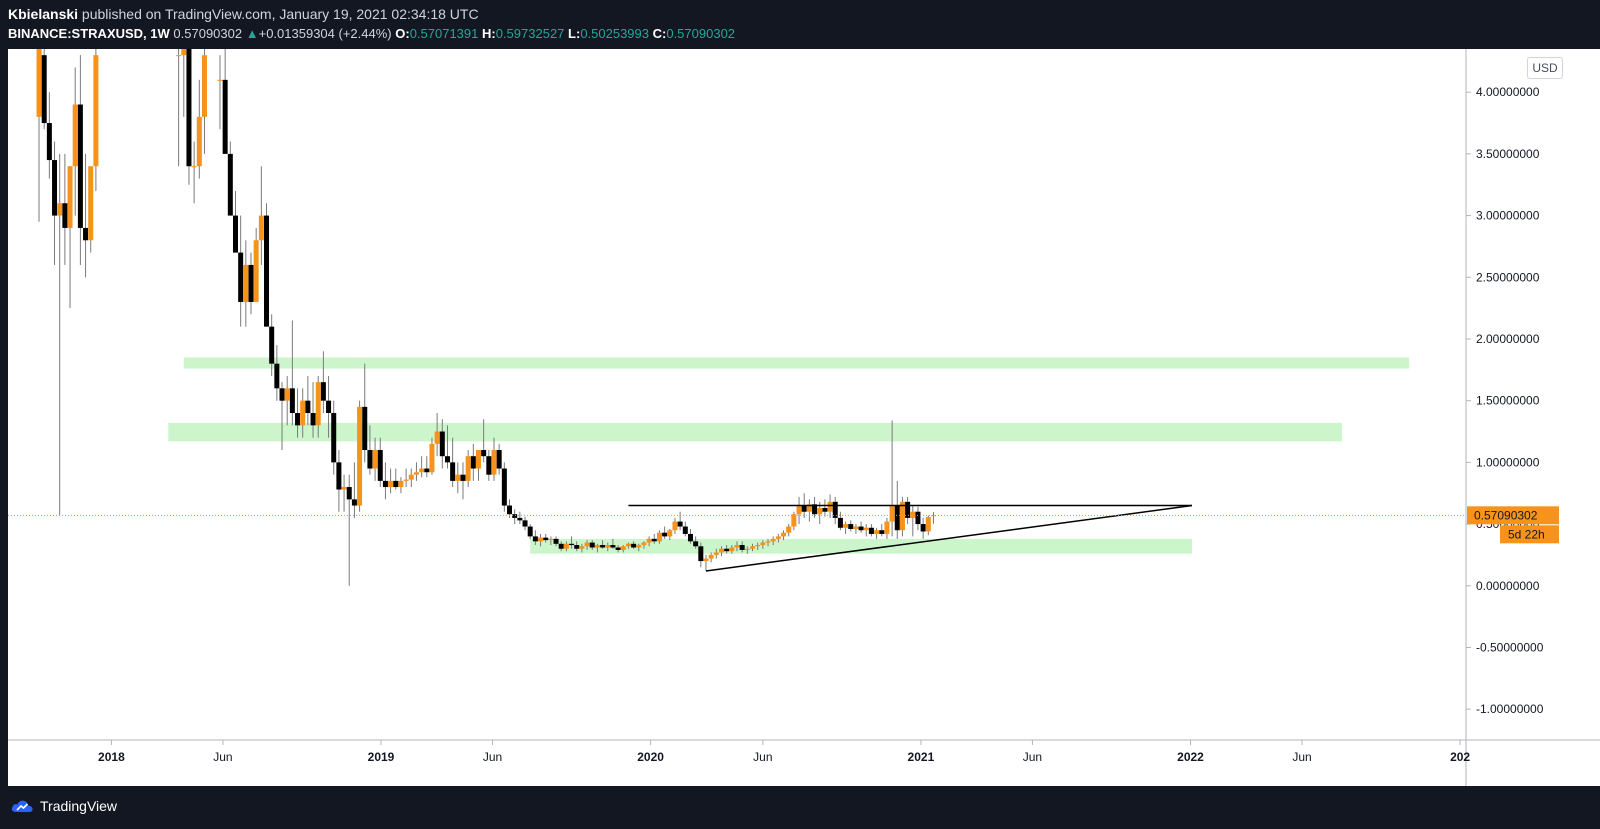 This screenshot has height=829, width=1600. Describe the element at coordinates (1545, 68) in the screenshot. I see `currency-button: USD` at that location.